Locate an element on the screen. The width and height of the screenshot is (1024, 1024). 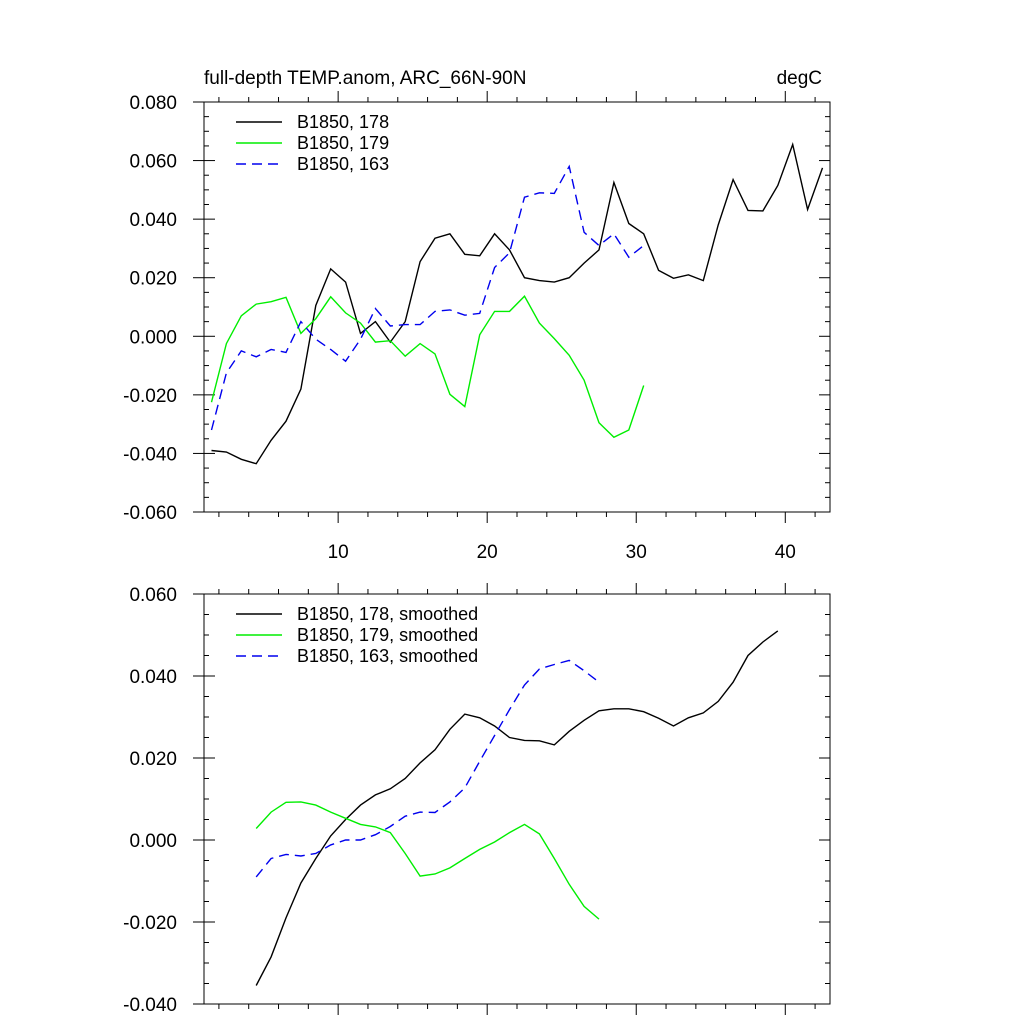
top-xtick-label: 40 is located at coordinates (785, 552).